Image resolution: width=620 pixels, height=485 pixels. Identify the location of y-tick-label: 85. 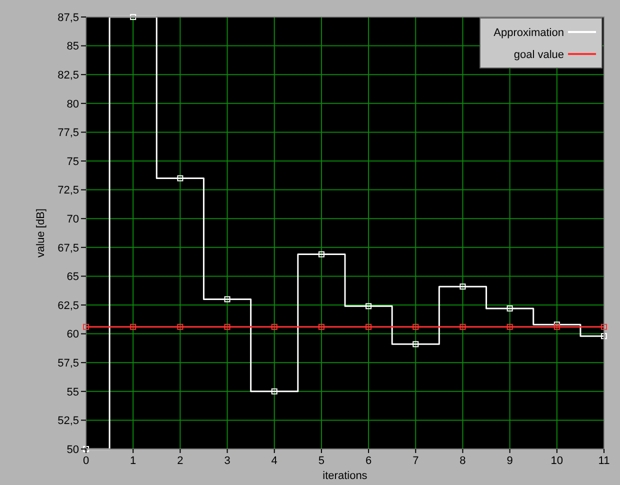
(72, 46).